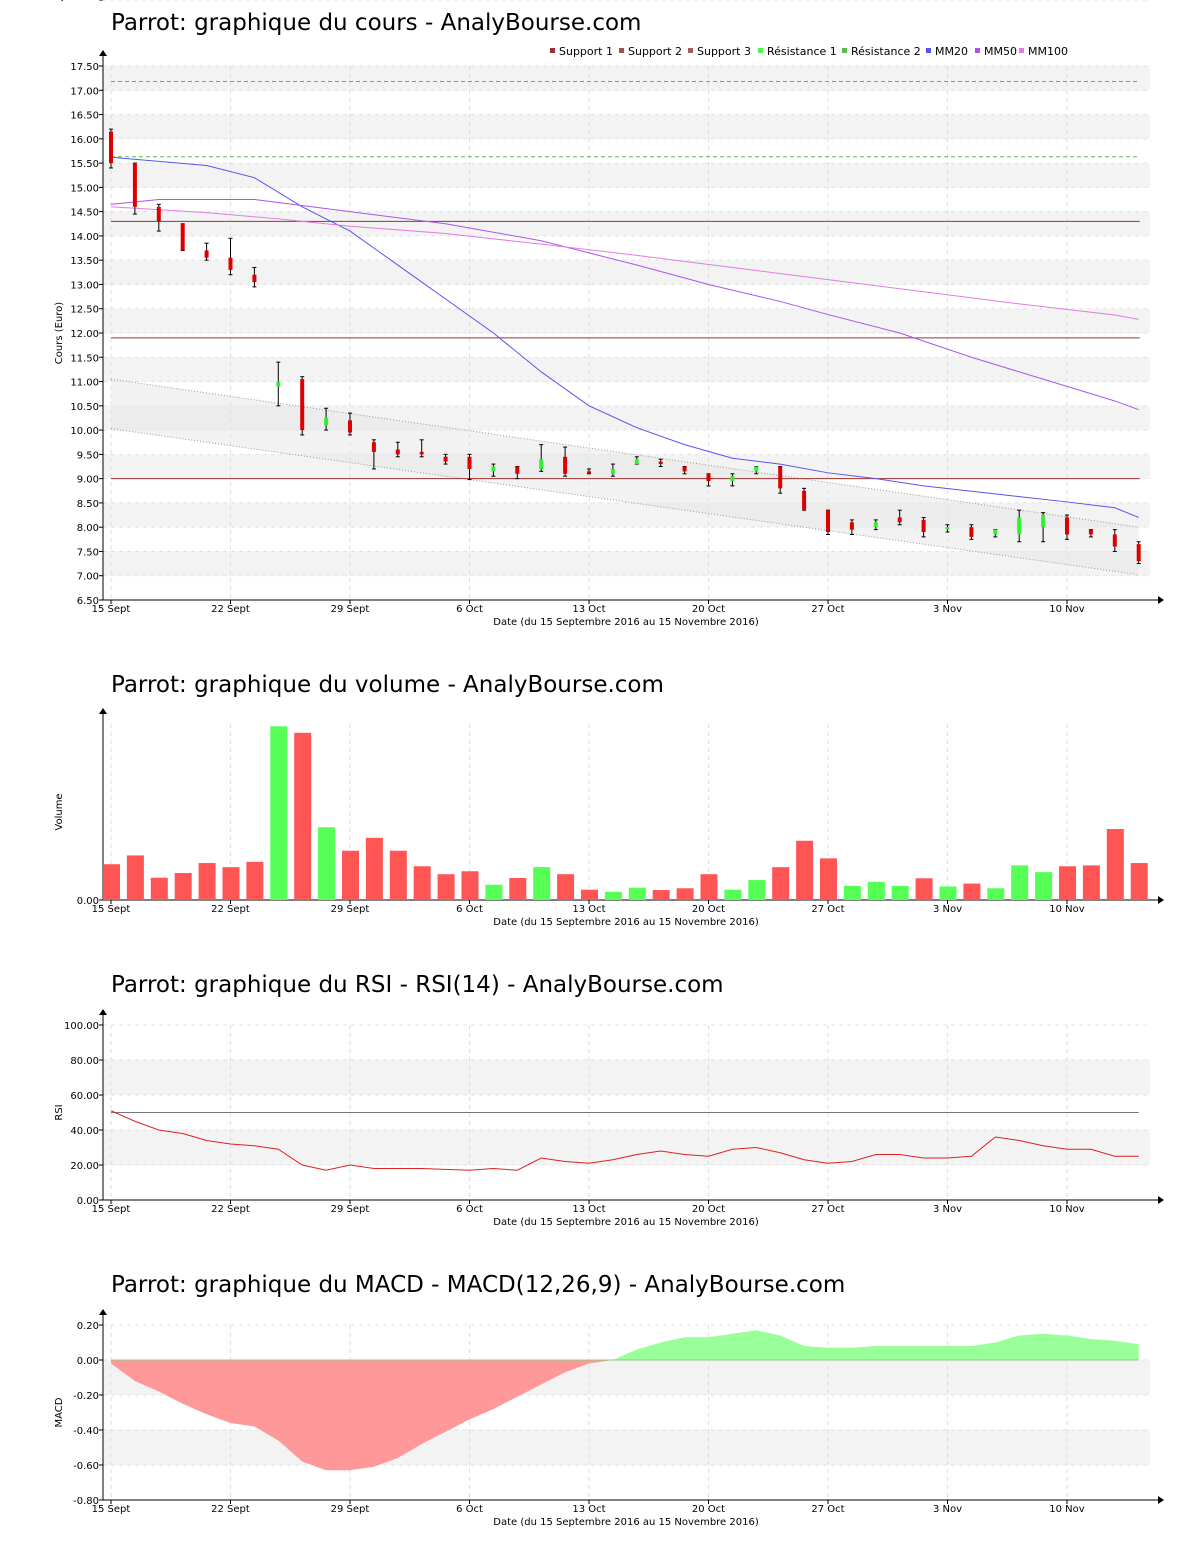 This screenshot has height=1550, width=1200. I want to click on volume-xtick-label: 10 Nov, so click(1067, 909).